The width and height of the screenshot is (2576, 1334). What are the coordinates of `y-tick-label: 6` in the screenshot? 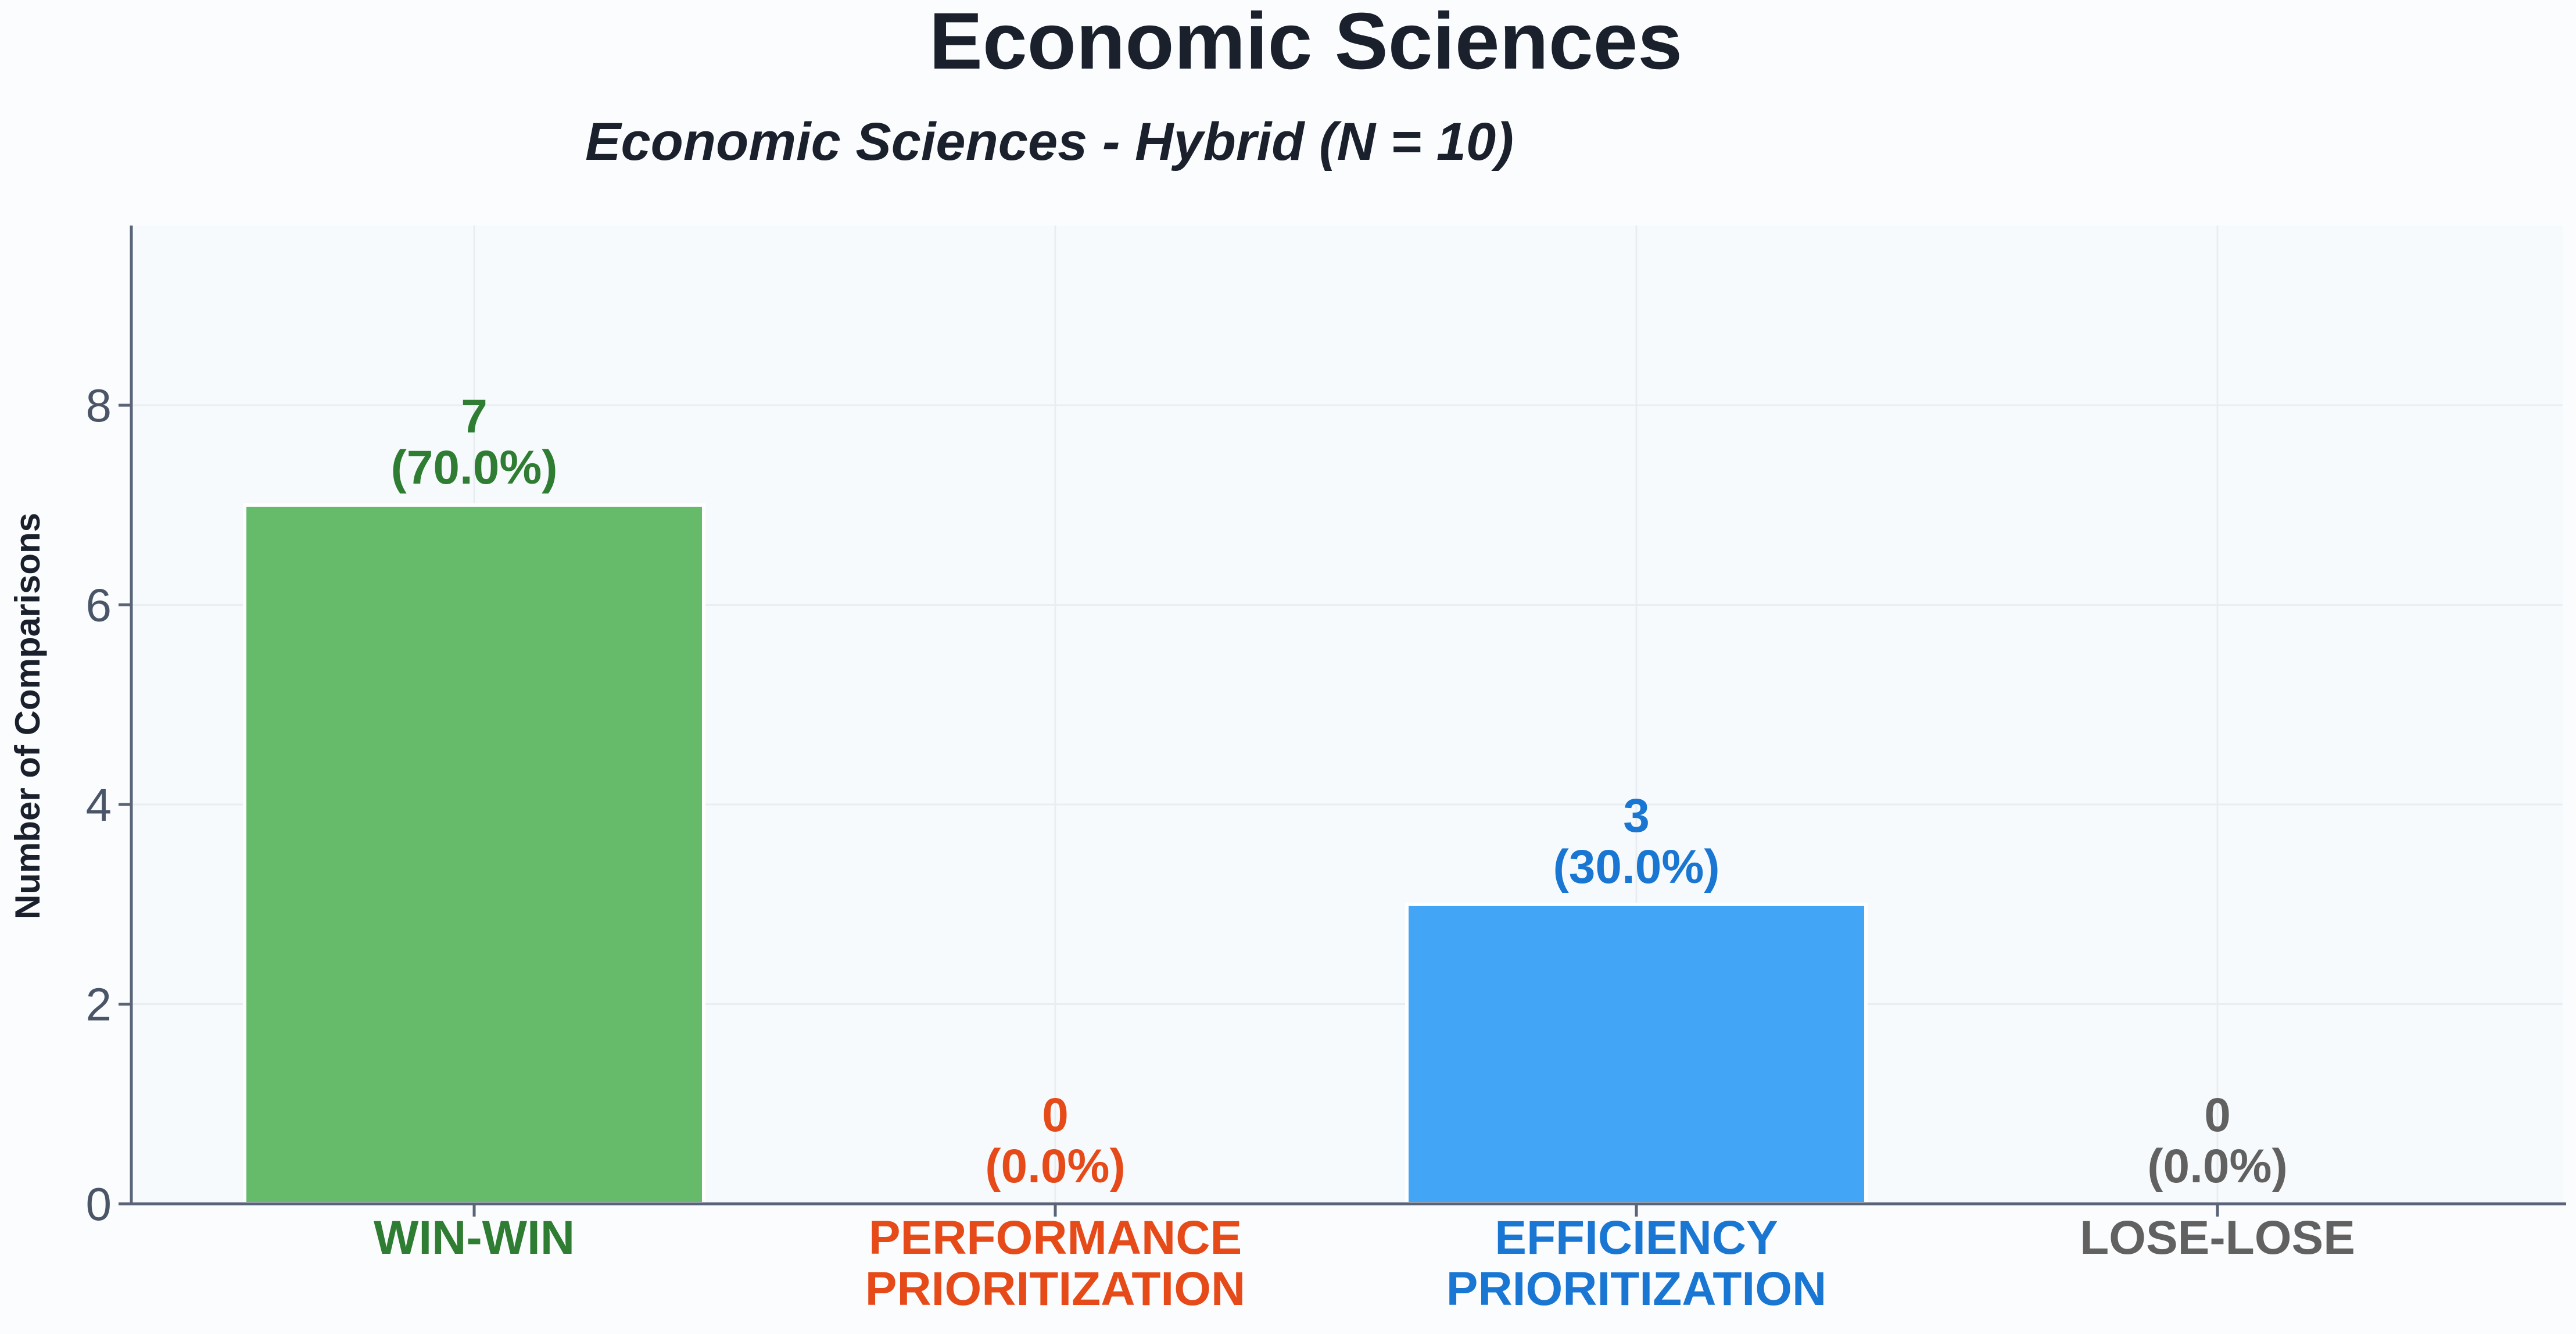 It's located at (99, 605).